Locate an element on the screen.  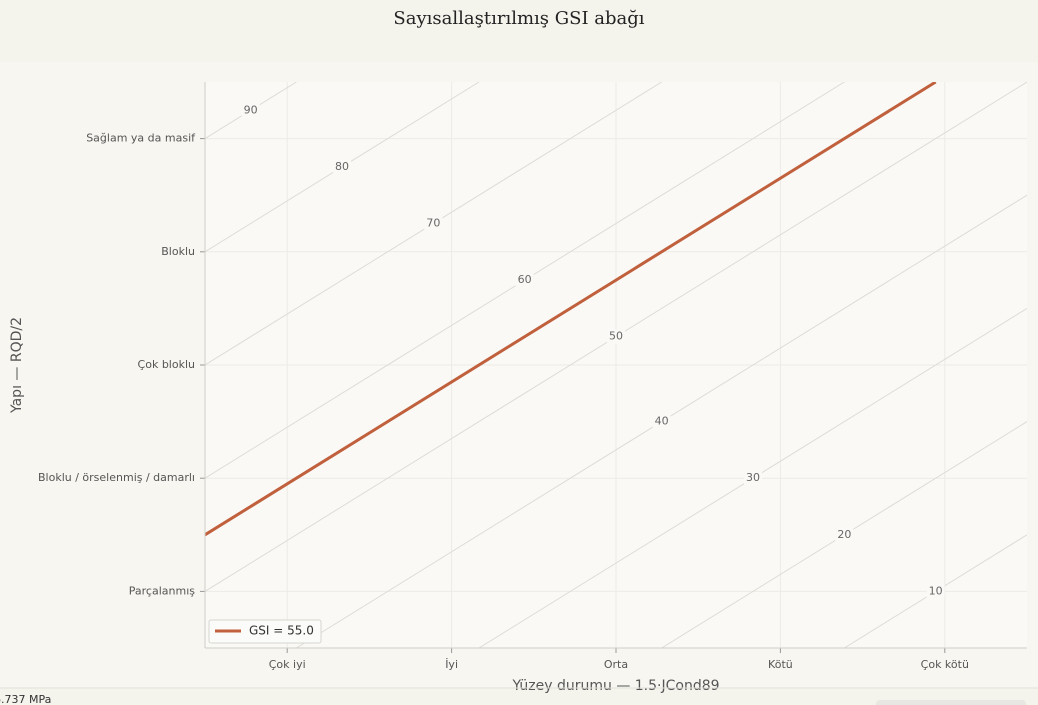
y-tick-label: Parçalanmış is located at coordinates (162, 590).